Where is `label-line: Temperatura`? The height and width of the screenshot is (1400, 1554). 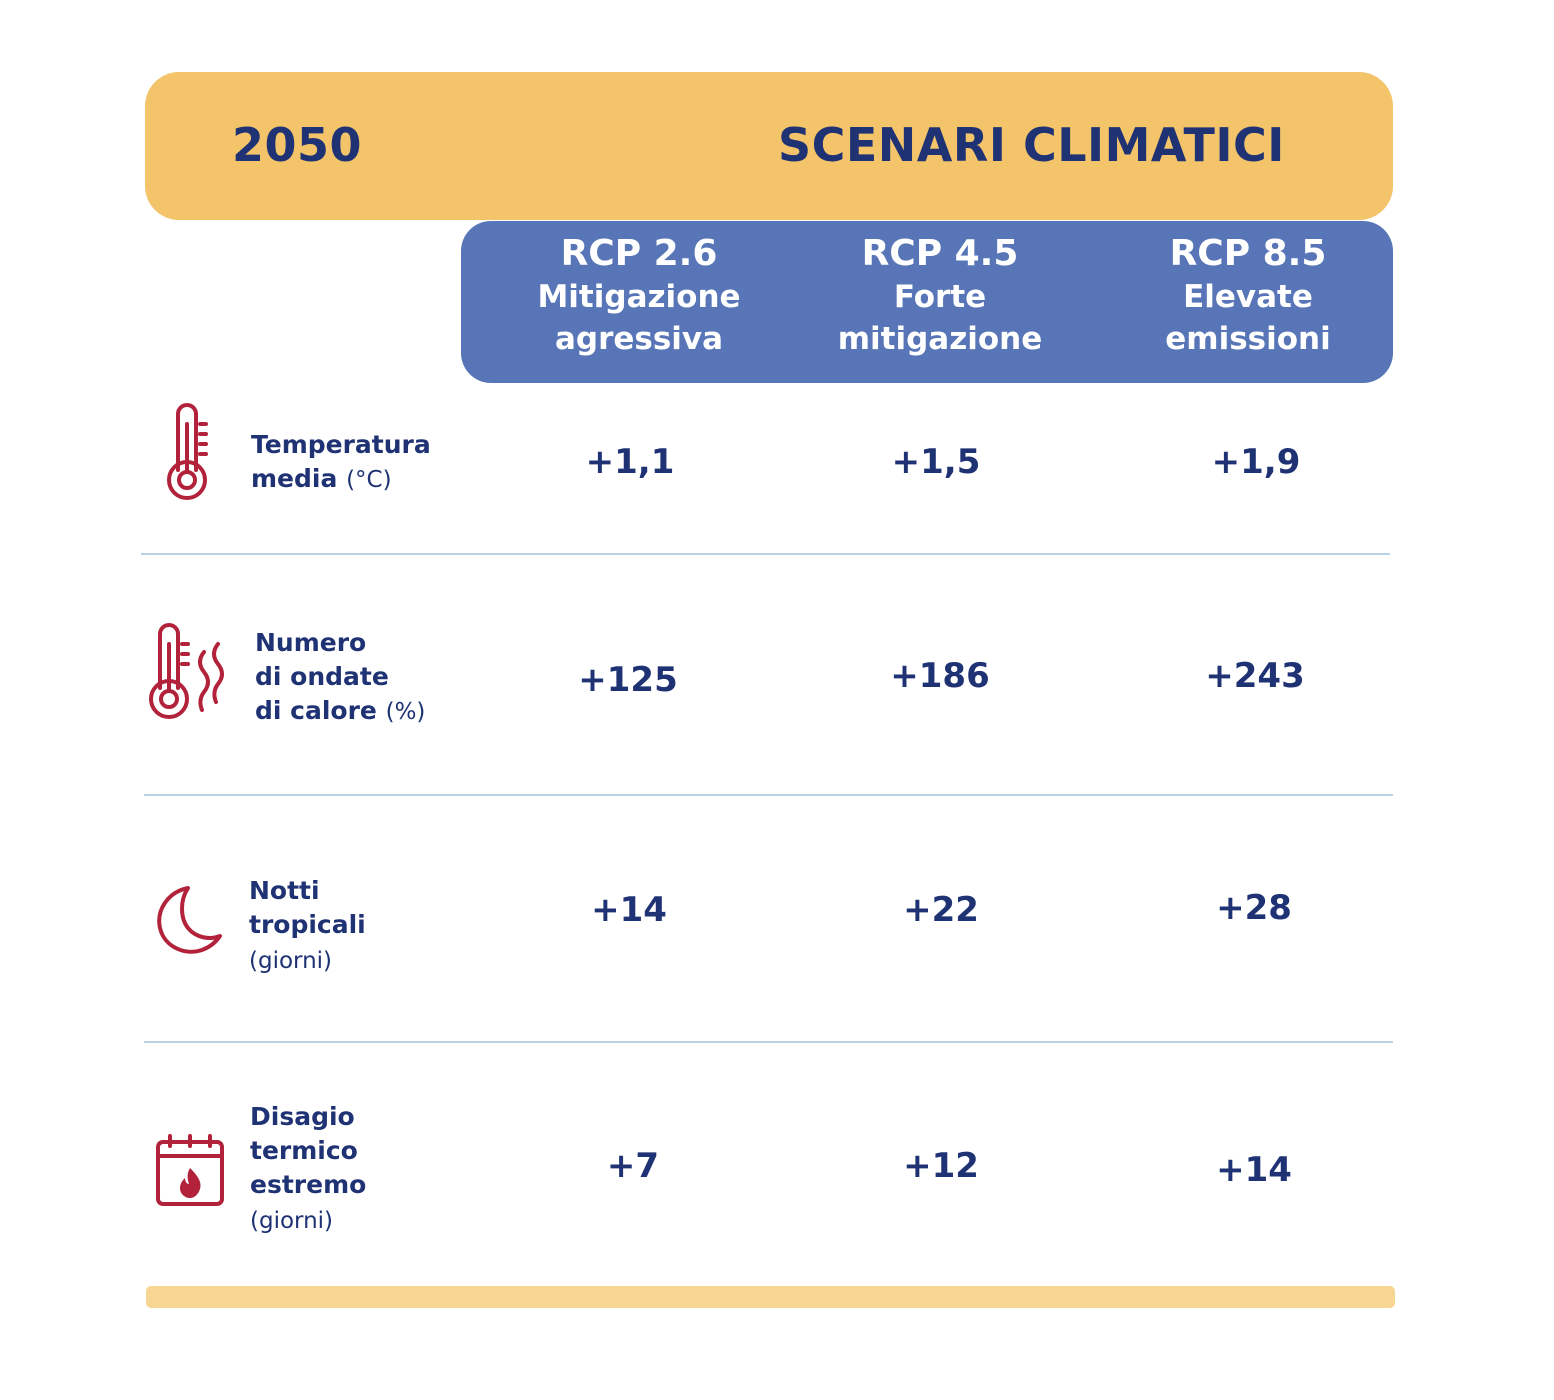
label-line: Temperatura is located at coordinates (341, 444).